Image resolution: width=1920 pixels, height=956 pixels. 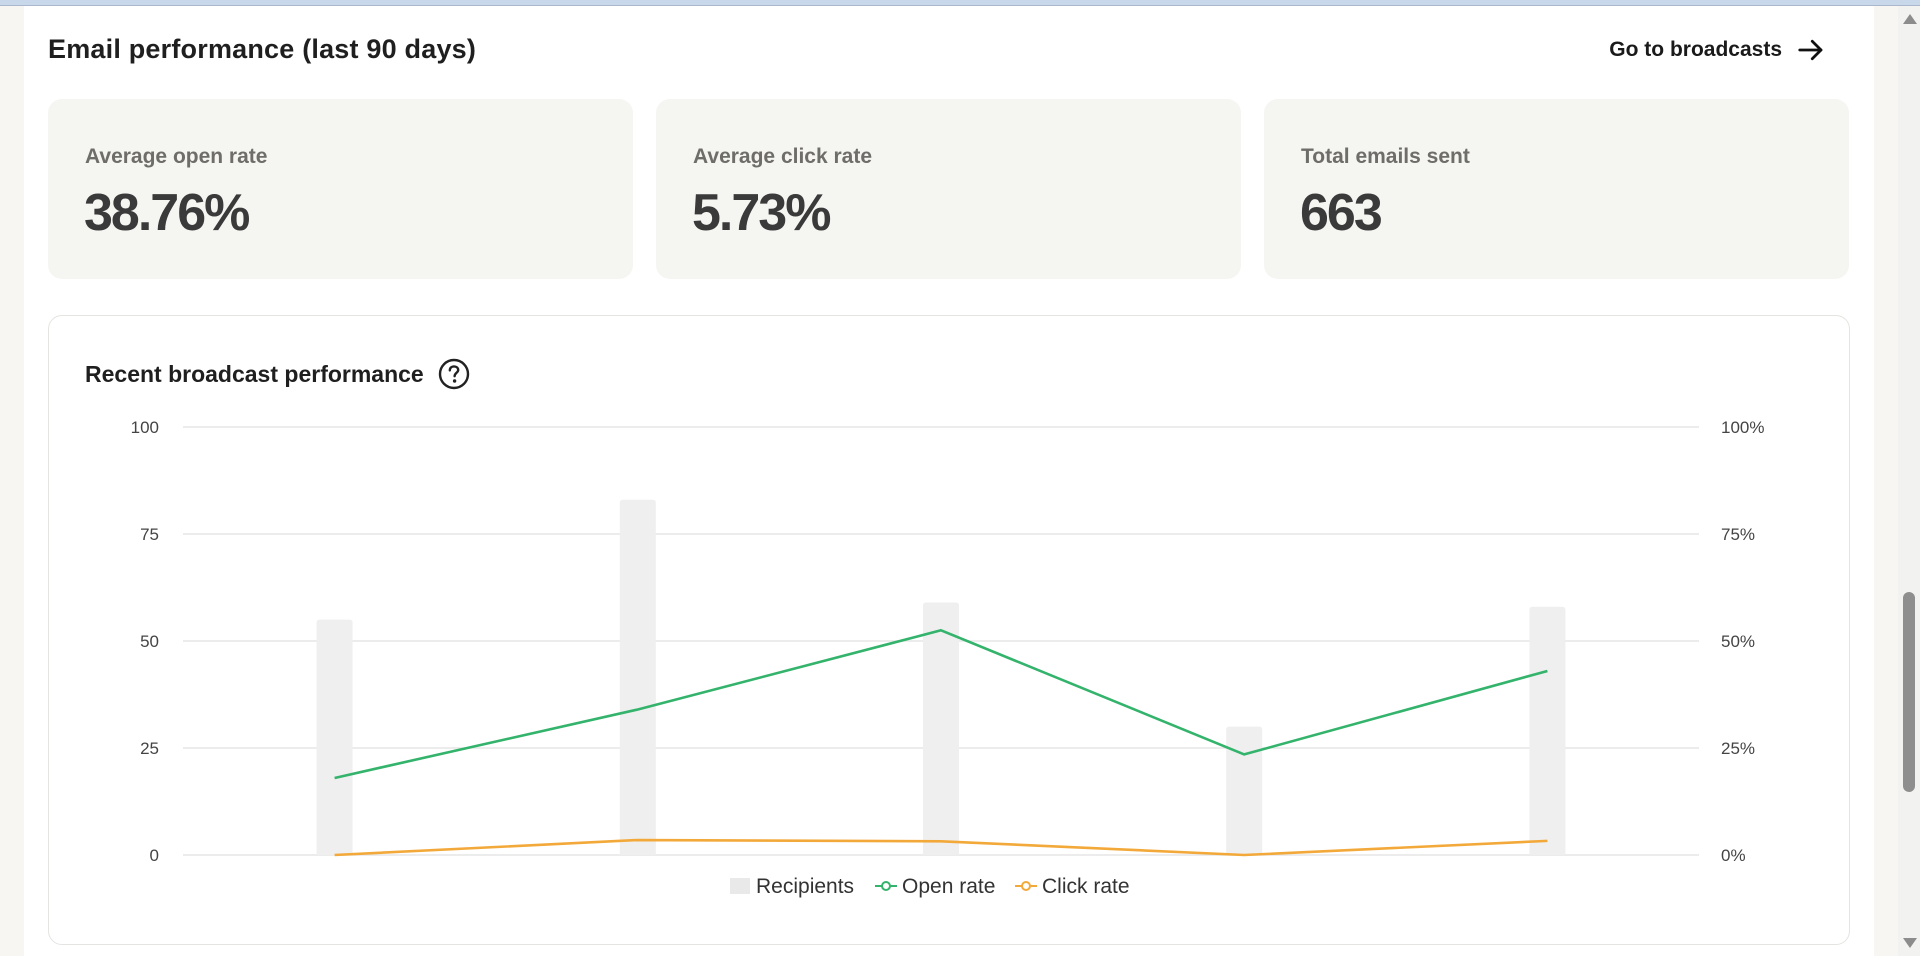 What do you see at coordinates (254, 373) in the screenshot?
I see `chart-title: Recent broadcast performance` at bounding box center [254, 373].